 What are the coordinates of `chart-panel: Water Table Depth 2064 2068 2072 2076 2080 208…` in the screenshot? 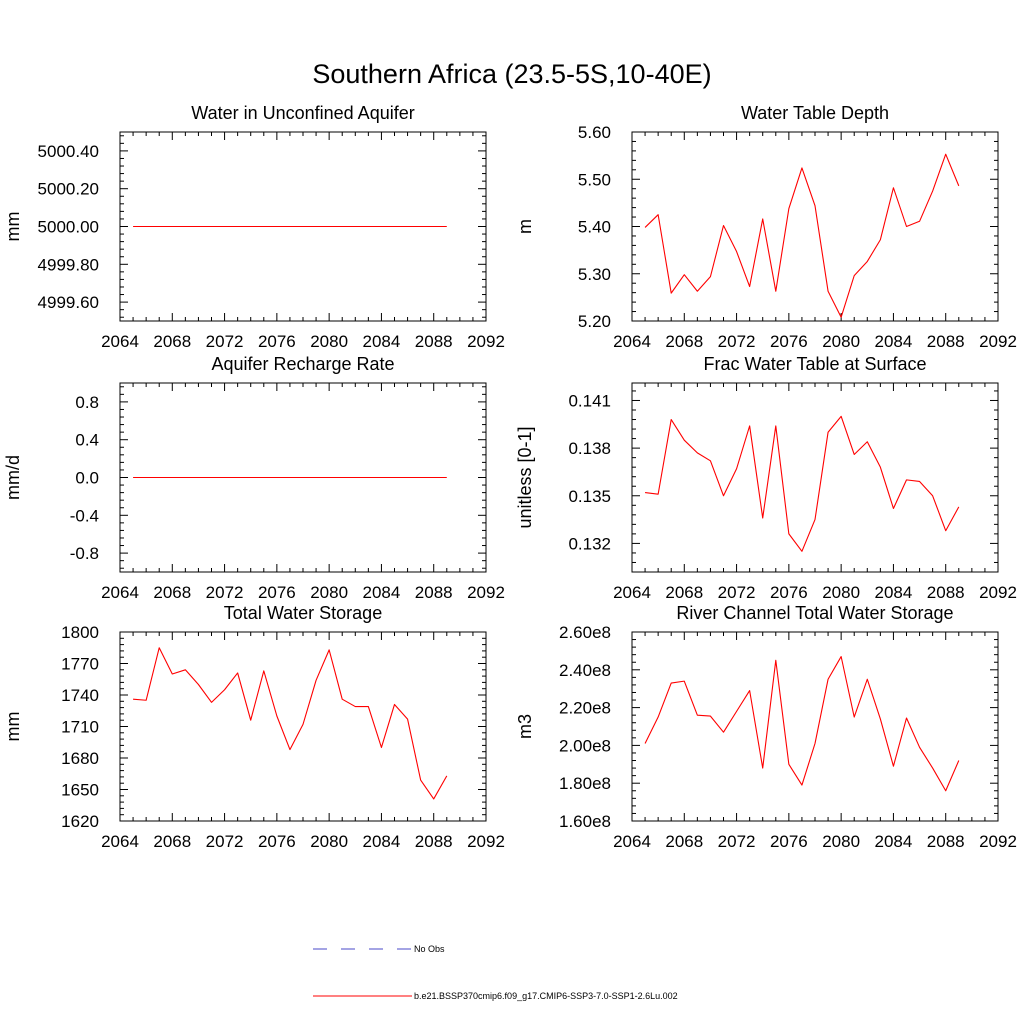 It's located at (766, 227).